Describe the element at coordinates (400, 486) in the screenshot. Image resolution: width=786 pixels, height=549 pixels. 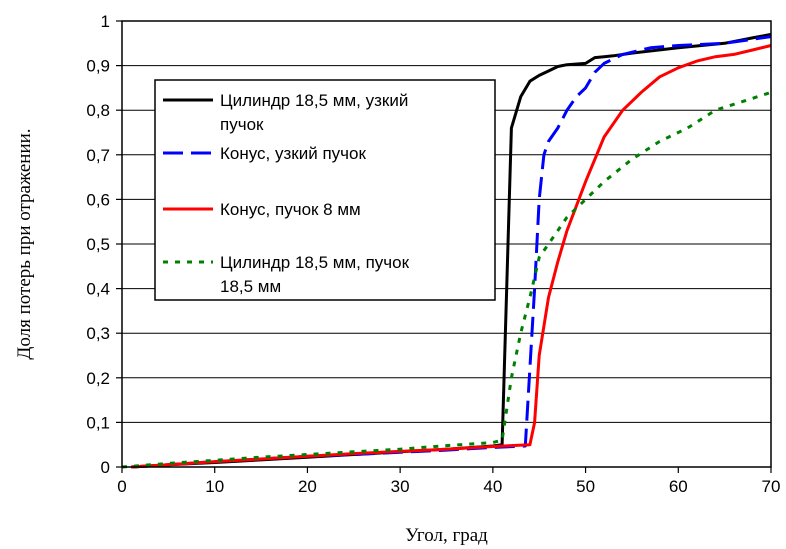
I see `x-tick-label-3: 30` at that location.